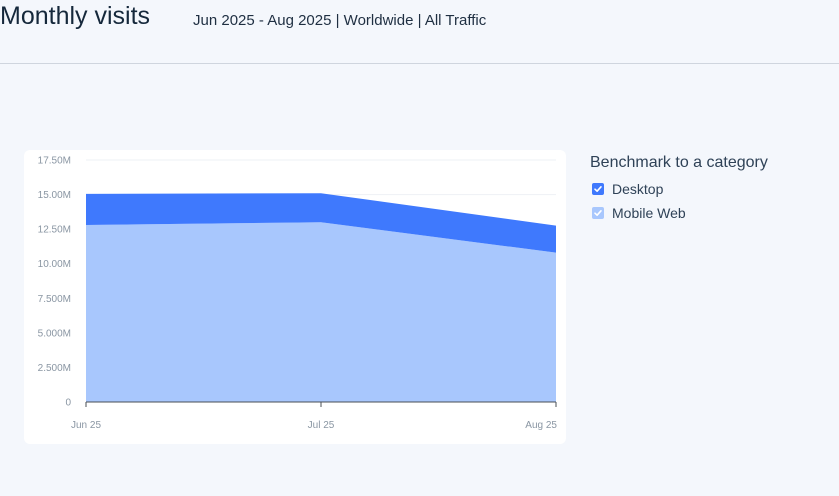  What do you see at coordinates (54, 264) in the screenshot?
I see `y-tick-label: 10.00M` at bounding box center [54, 264].